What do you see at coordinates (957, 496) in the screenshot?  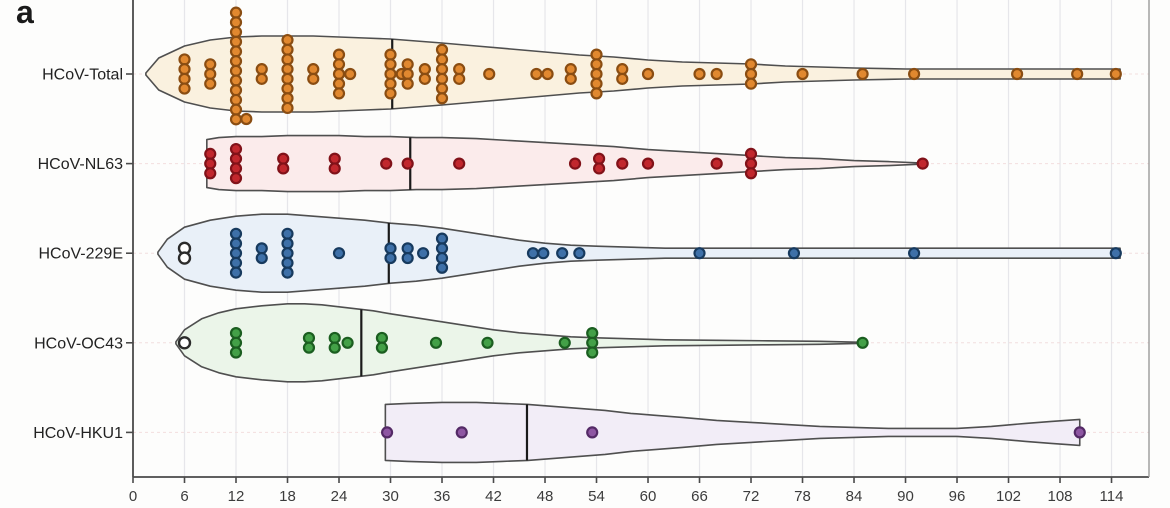 I see `x-tick-label: 96` at bounding box center [957, 496].